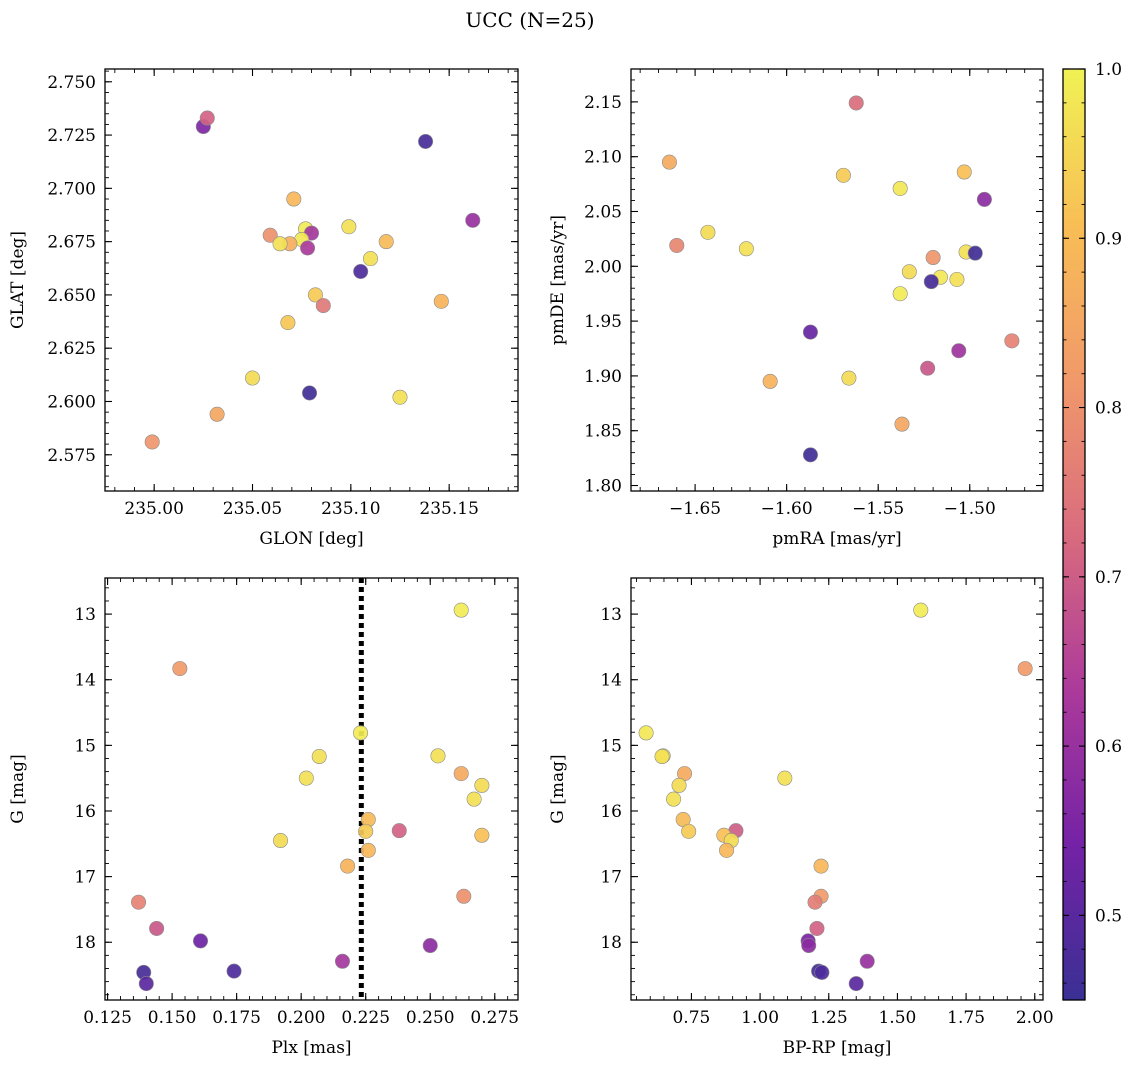 This screenshot has height=1068, width=1136. Describe the element at coordinates (603, 103) in the screenshot. I see `y-tick-label: 2.15` at that location.